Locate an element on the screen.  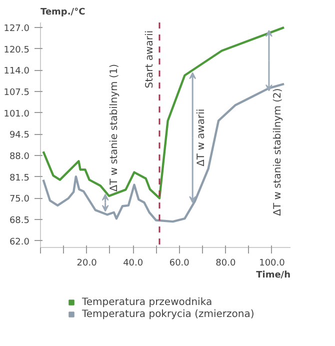
y-tick-label: 88.0 is located at coordinates (19, 157).